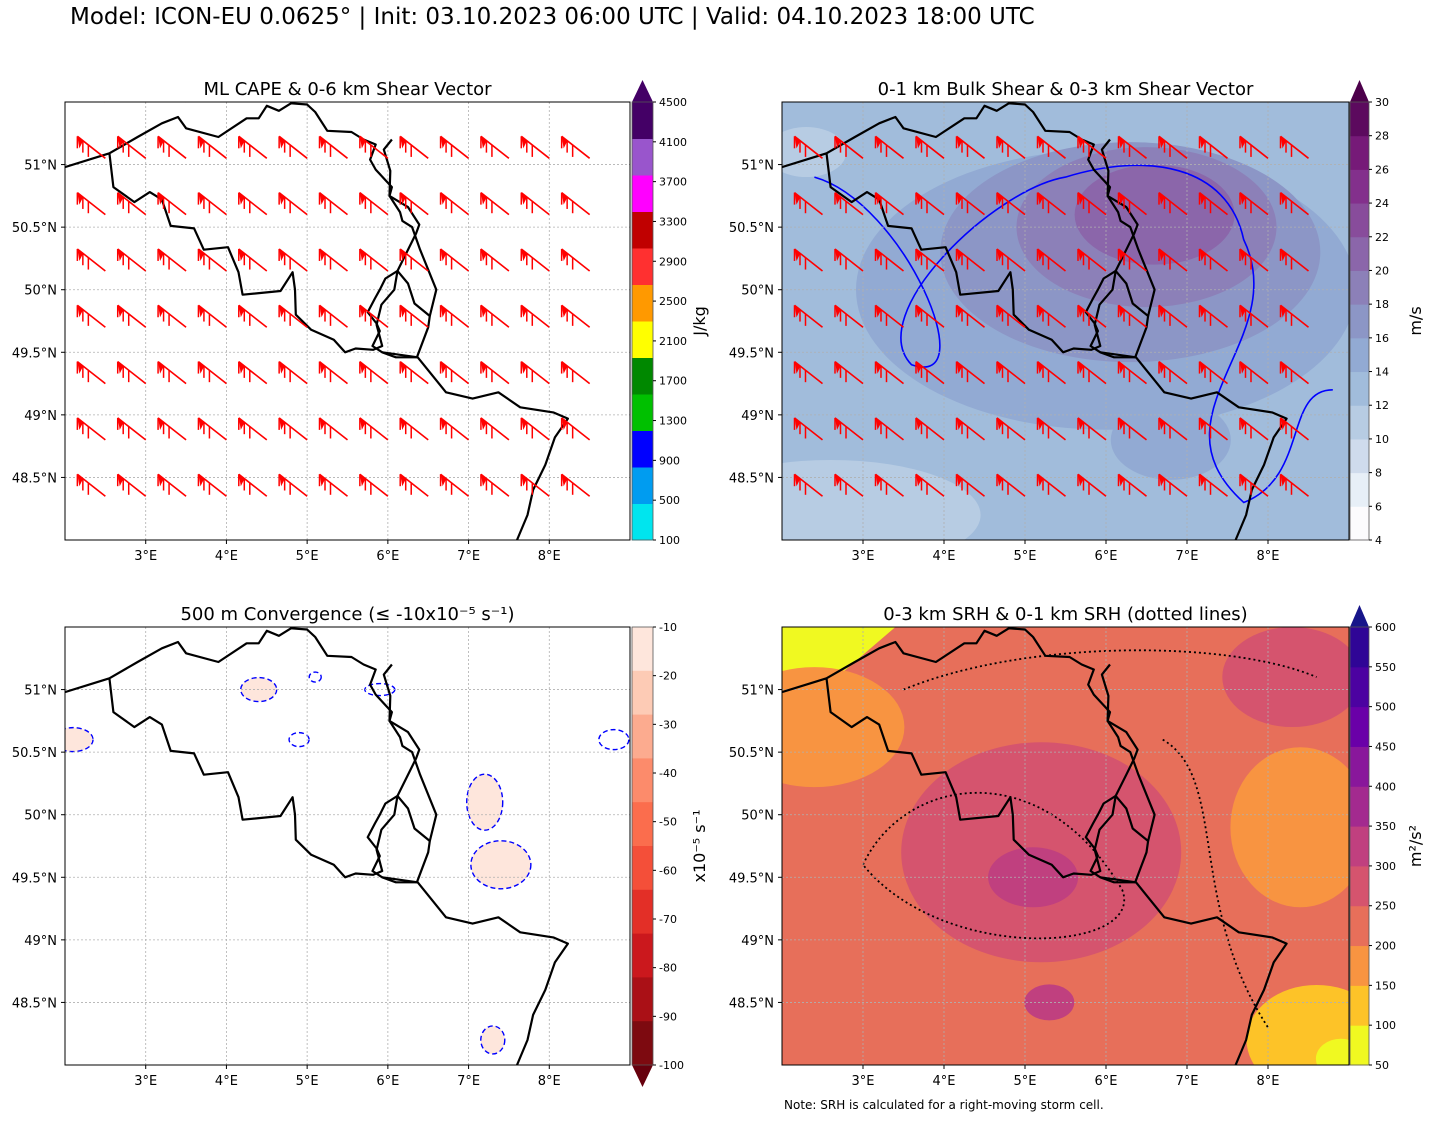  I want to click on colorbar-tick-label: 50, so click(1382, 1065).